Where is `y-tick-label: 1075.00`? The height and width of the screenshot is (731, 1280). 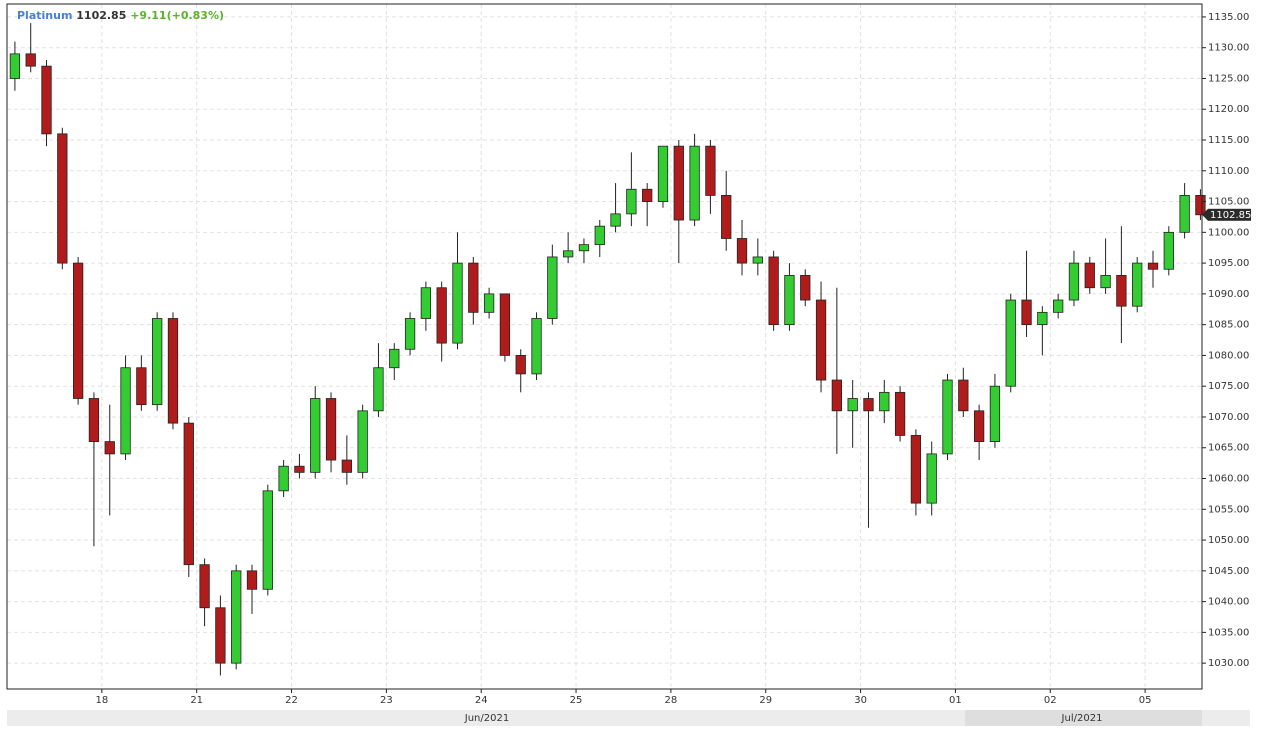
y-tick-label: 1075.00 is located at coordinates (1228, 386).